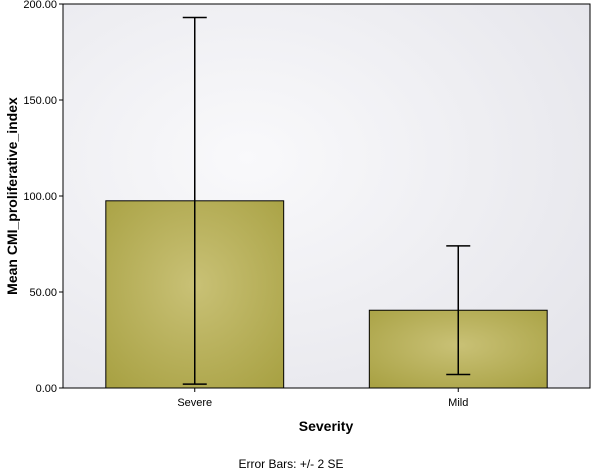 This screenshot has height=476, width=595. Describe the element at coordinates (40, 101) in the screenshot. I see `y-tick-label: 150.00` at that location.